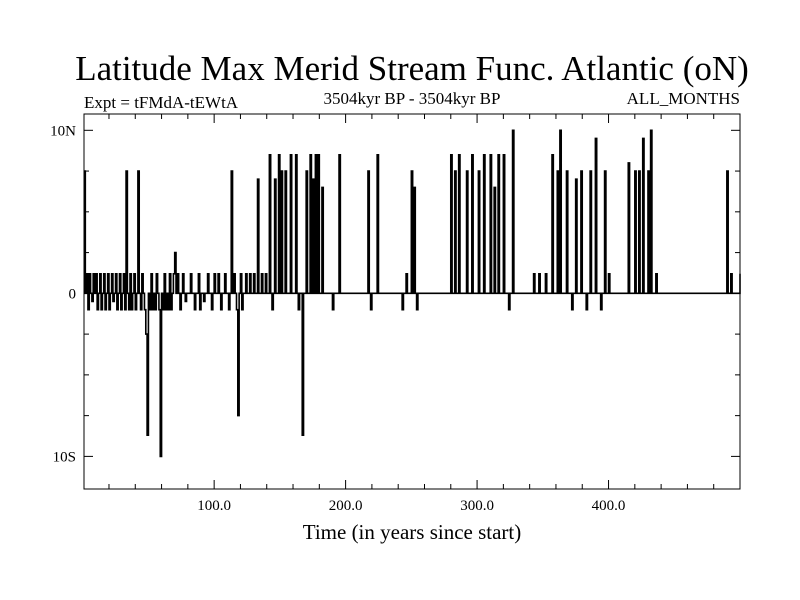 The height and width of the screenshot is (600, 800). What do you see at coordinates (161, 102) in the screenshot?
I see `experiment-label: Expt = tFMdA-tEWtA` at bounding box center [161, 102].